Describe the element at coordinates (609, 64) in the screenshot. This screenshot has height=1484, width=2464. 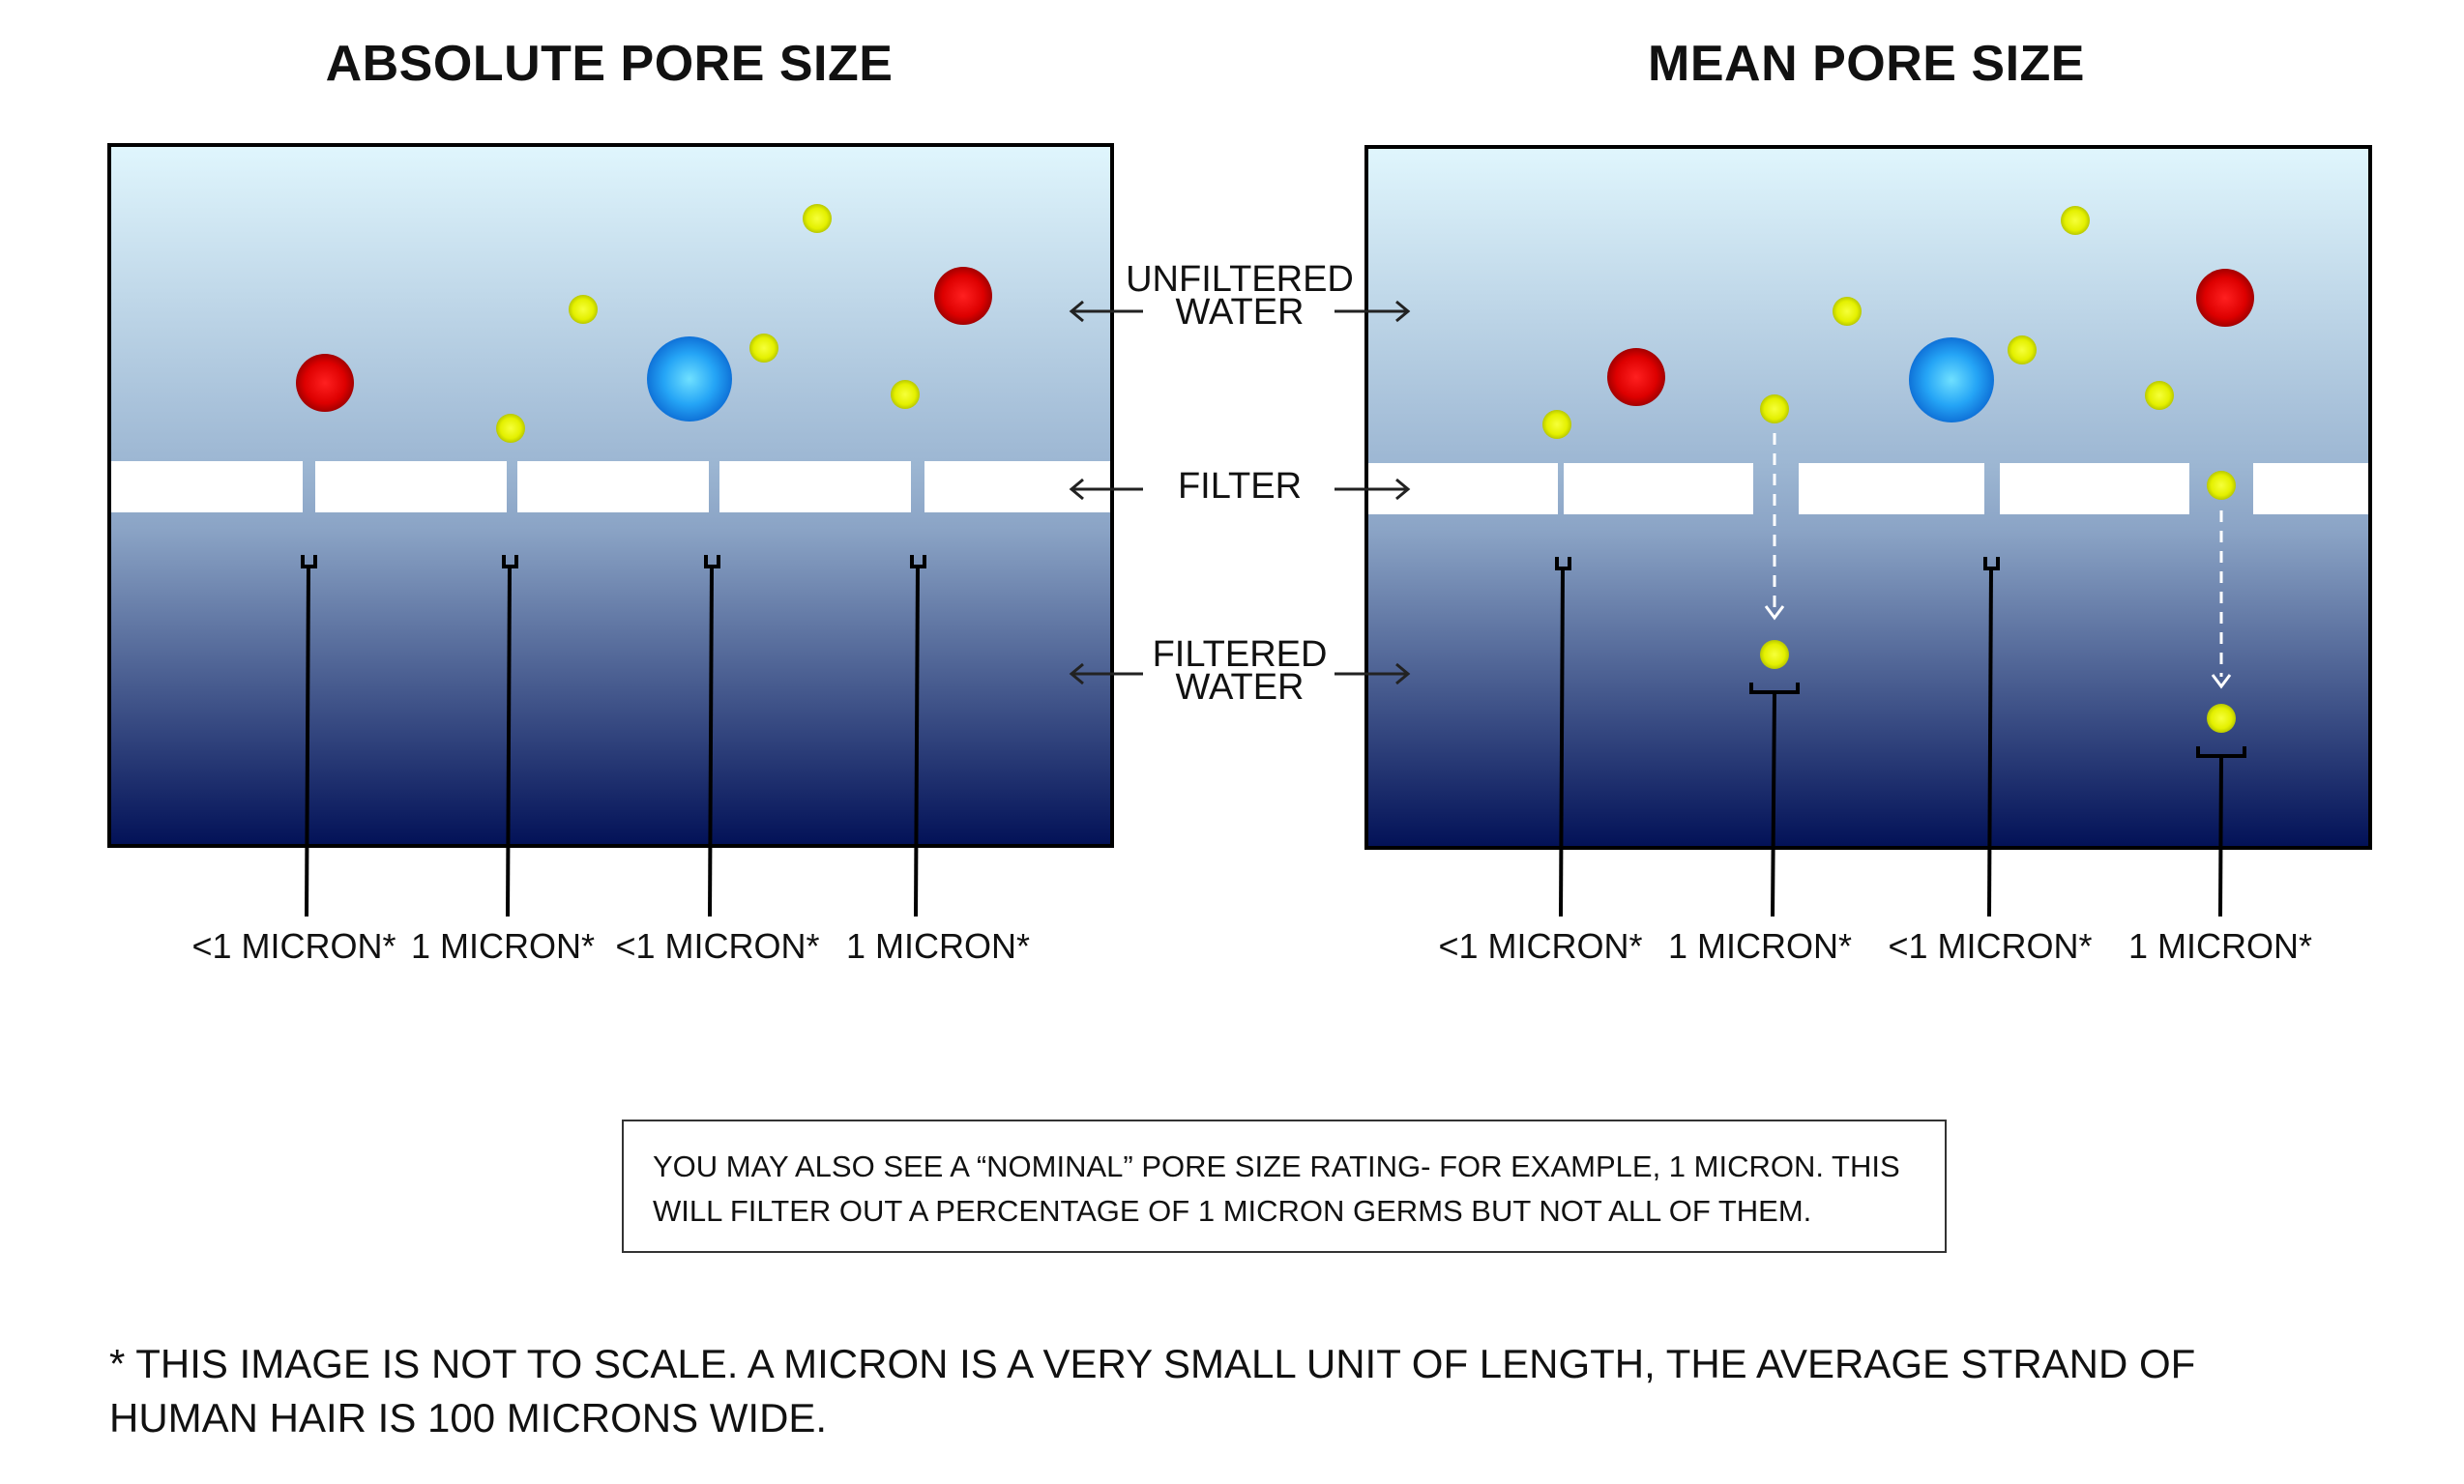
I see `absolute-pore-size-title: ABSOLUTE PORE SIZE` at that location.